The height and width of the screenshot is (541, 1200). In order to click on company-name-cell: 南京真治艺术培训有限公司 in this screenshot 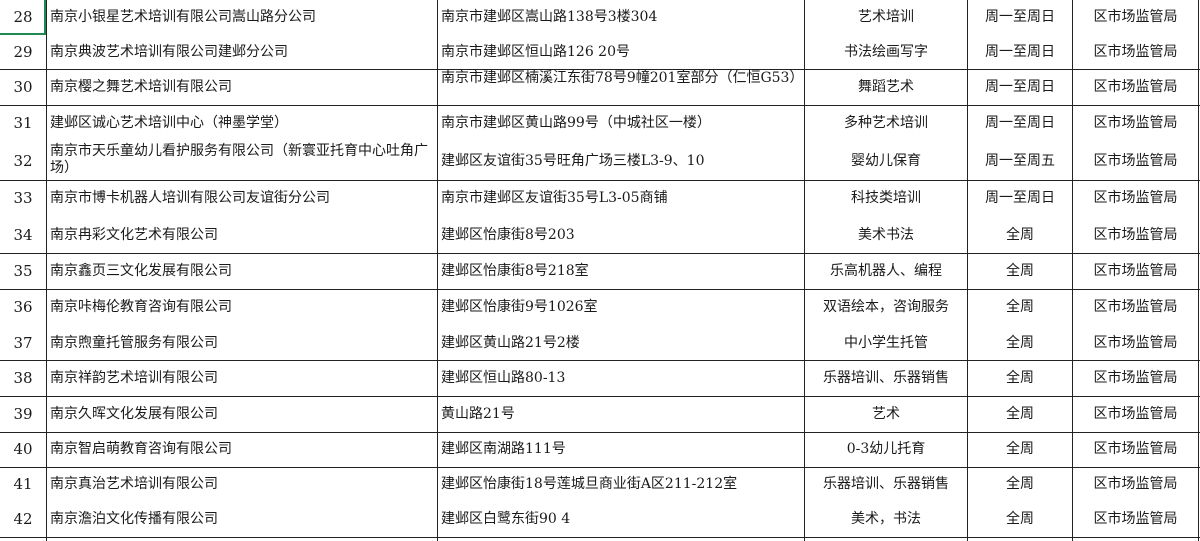, I will do `click(134, 484)`.